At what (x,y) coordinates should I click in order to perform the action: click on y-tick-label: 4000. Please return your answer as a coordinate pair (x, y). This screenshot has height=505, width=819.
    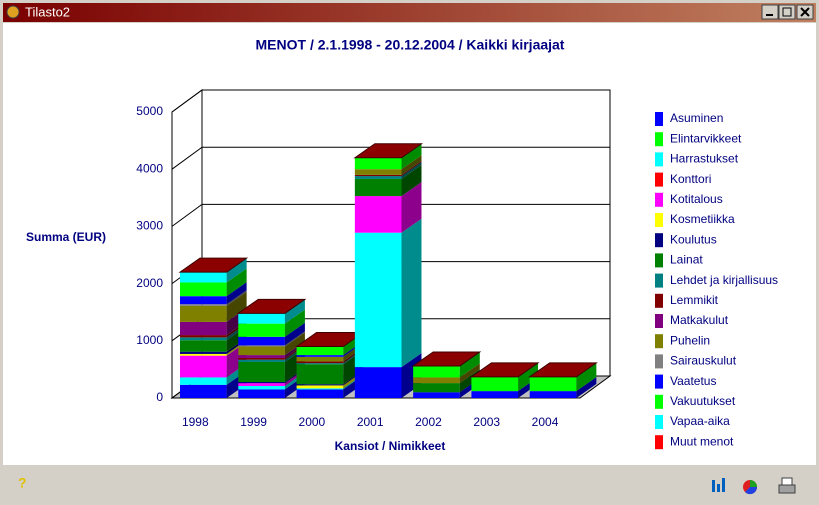
    Looking at the image, I should click on (149, 168).